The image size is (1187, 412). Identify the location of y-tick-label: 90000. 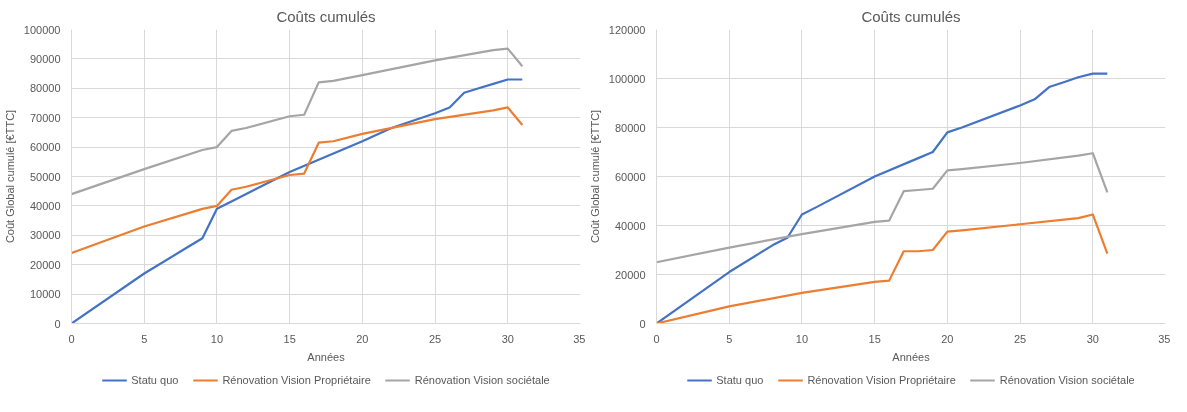
(45, 58).